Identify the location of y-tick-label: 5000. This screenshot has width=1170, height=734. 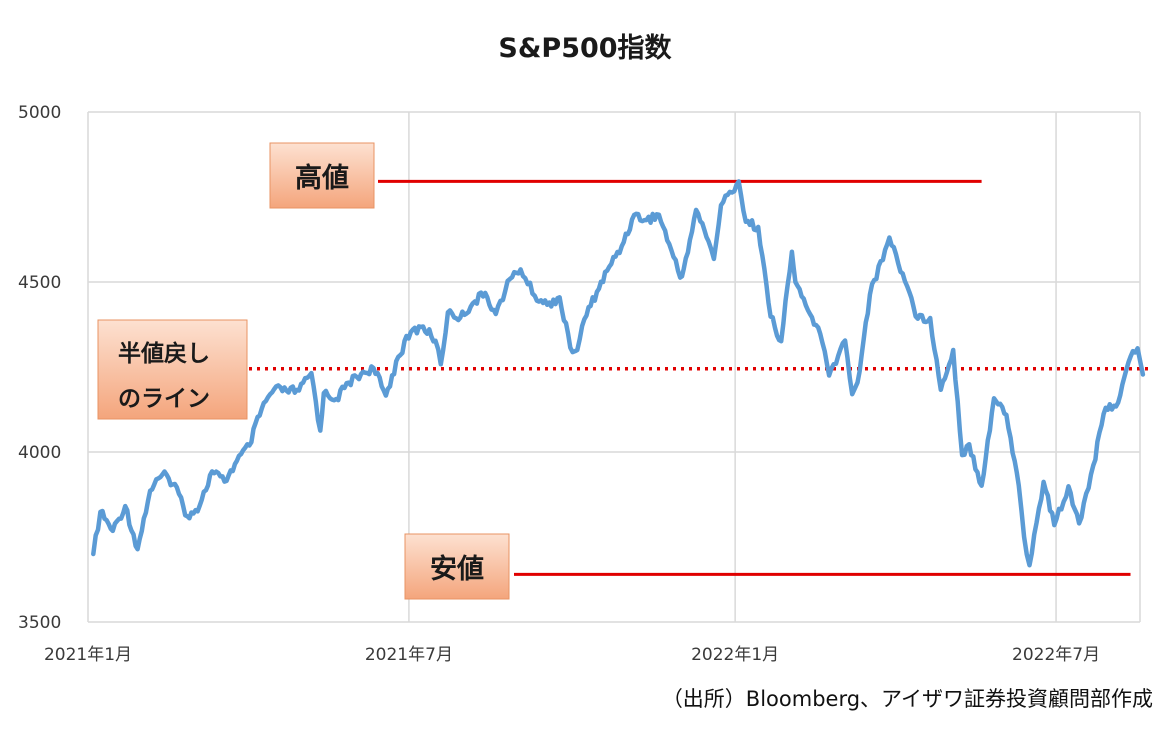
(39, 113).